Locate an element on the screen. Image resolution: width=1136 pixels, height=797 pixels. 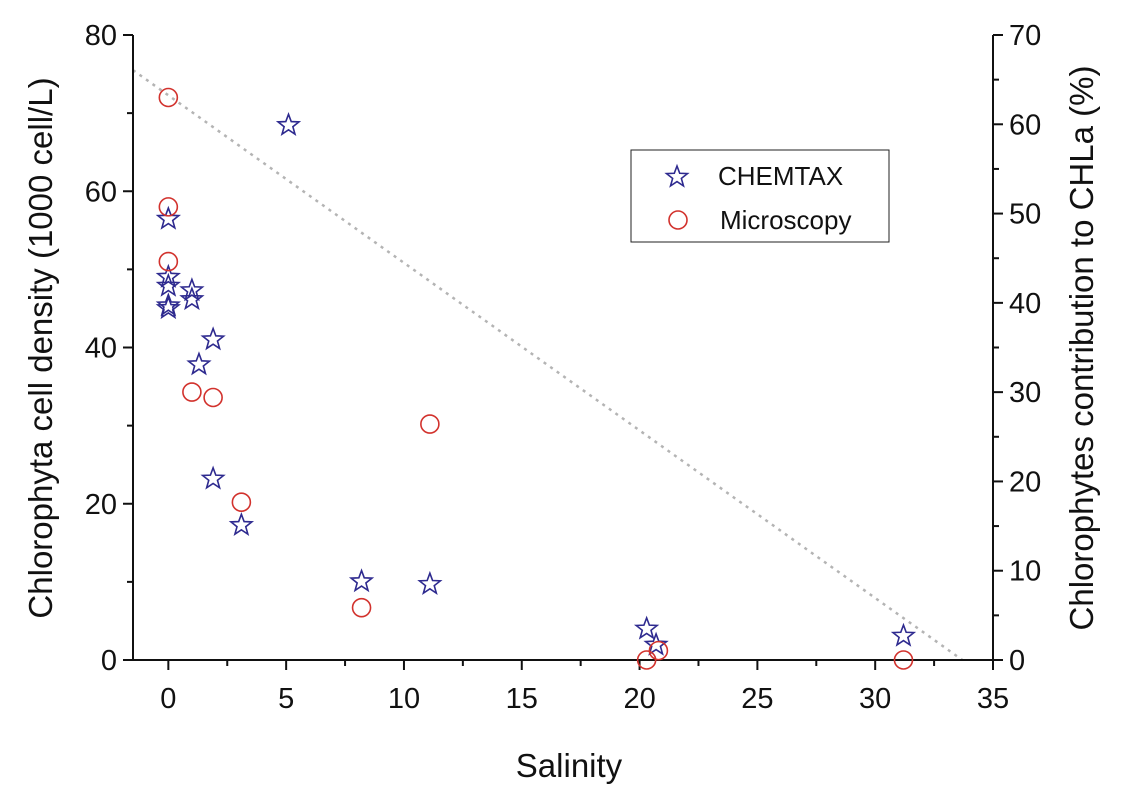
x-tick-label: 15 is located at coordinates (522, 699).